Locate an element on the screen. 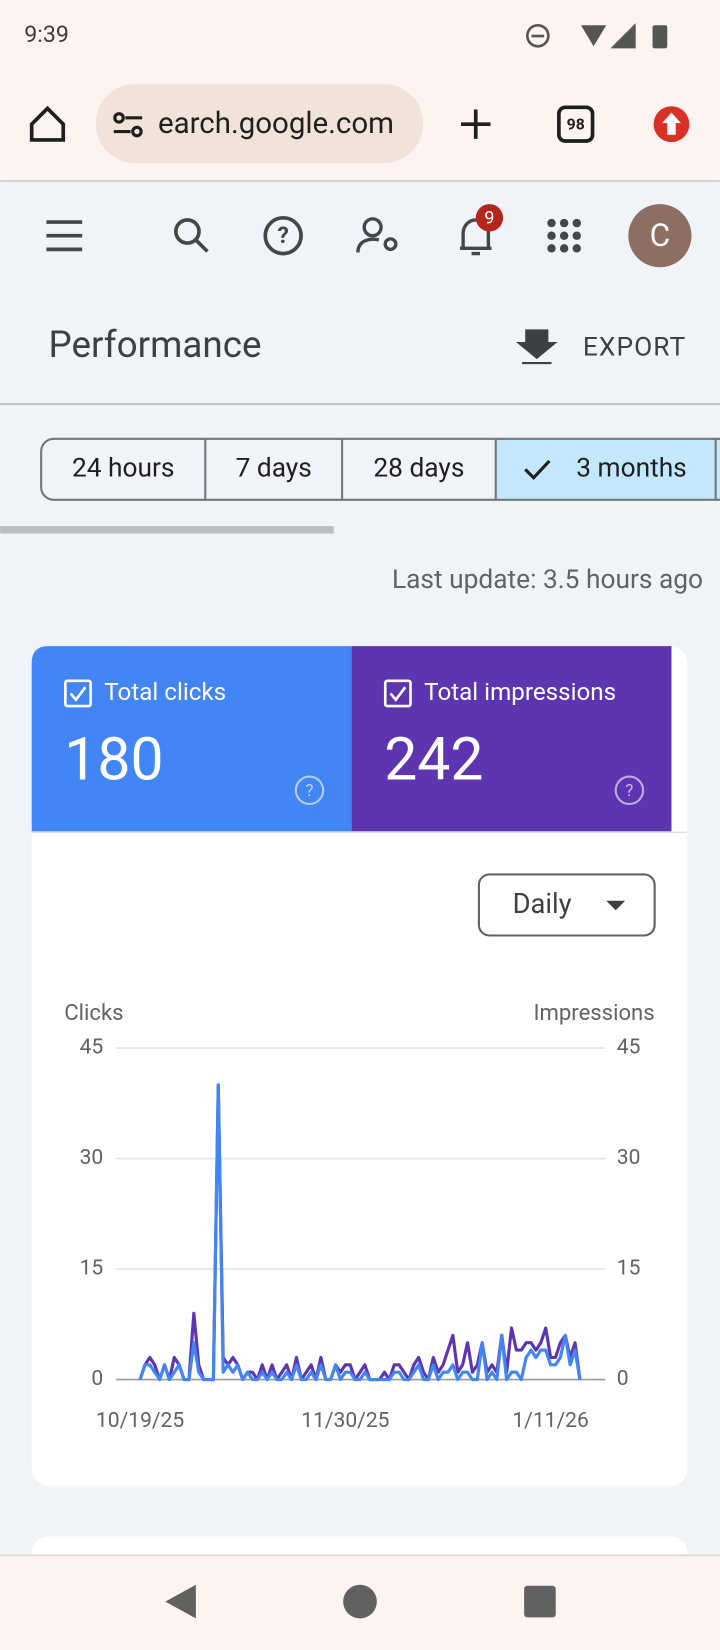  y-axis-title: Clicks is located at coordinates (93, 1013).